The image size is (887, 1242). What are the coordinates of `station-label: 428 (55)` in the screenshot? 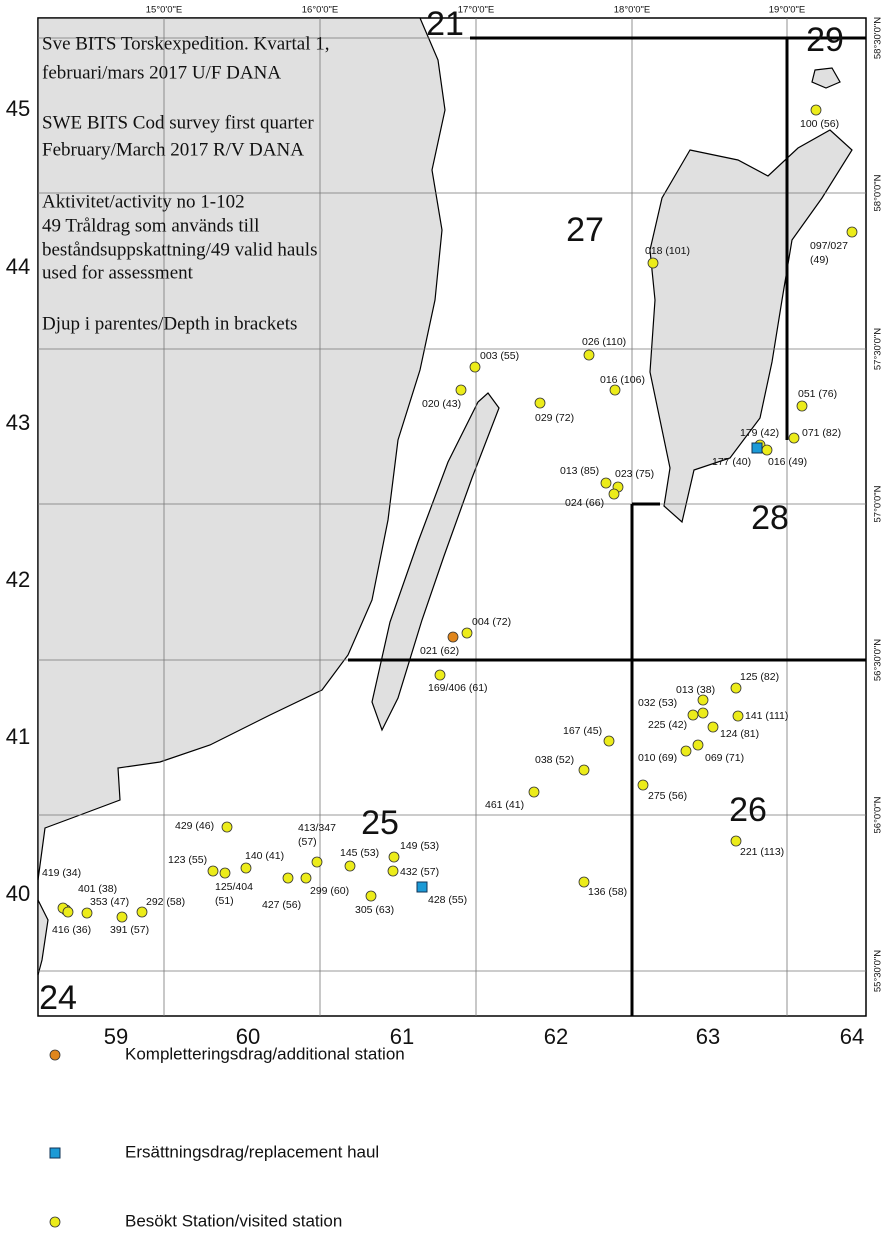 It's located at (447, 900).